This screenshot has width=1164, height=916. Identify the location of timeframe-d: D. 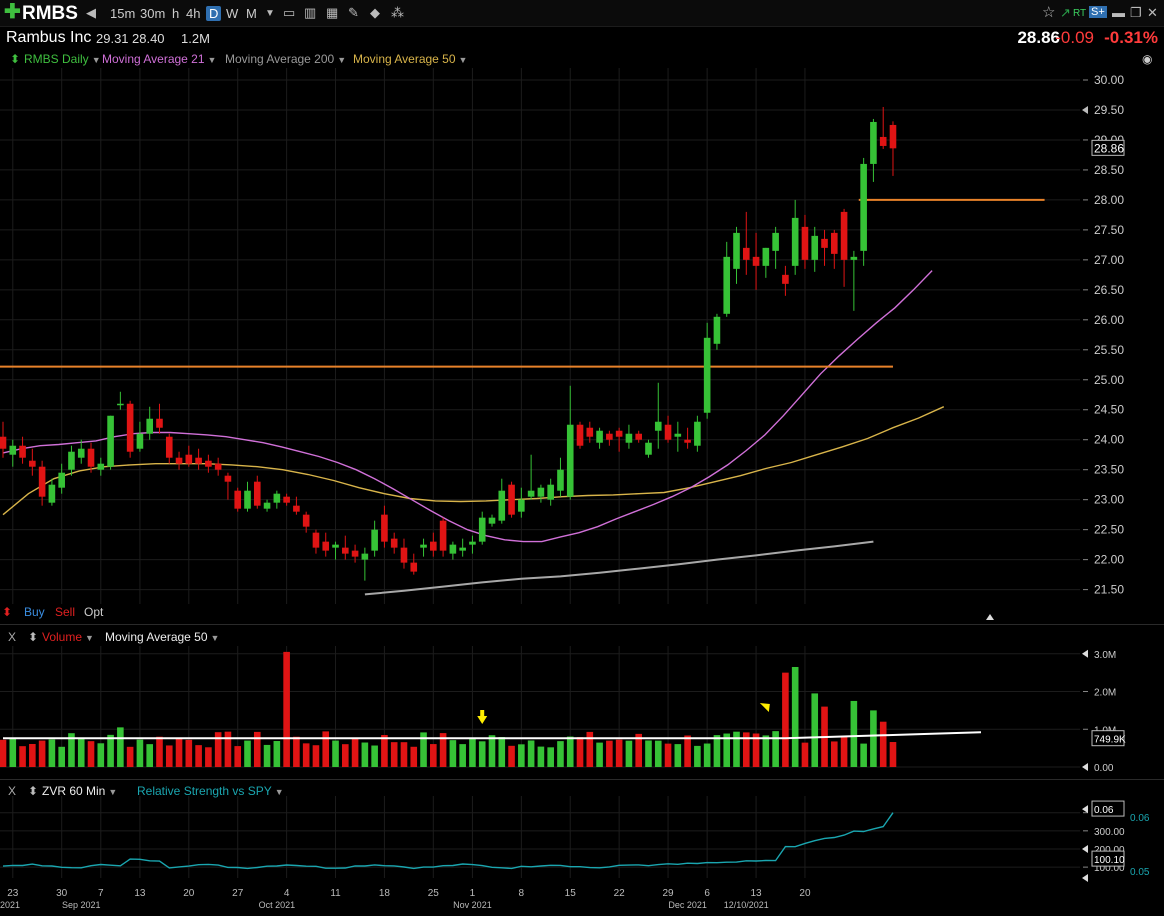
(214, 13).